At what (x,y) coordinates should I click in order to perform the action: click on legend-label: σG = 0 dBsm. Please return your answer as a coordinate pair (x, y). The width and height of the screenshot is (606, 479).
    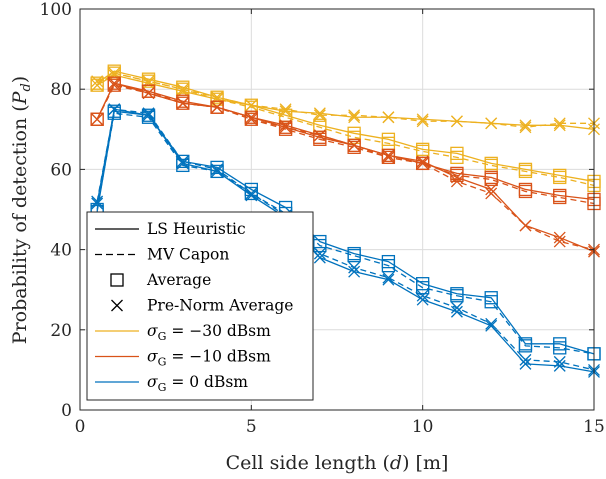
    Looking at the image, I should click on (197, 383).